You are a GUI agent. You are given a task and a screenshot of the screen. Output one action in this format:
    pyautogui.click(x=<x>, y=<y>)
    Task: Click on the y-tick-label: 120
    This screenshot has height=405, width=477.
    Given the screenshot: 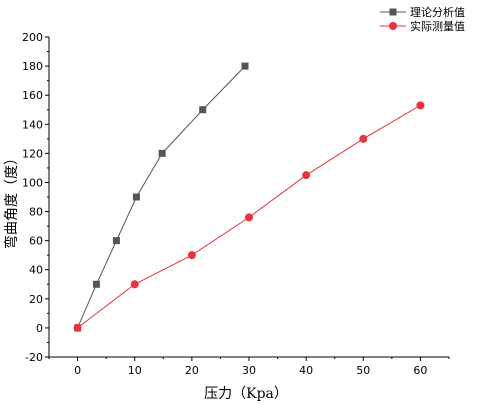 What is the action you would take?
    pyautogui.click(x=32, y=153)
    